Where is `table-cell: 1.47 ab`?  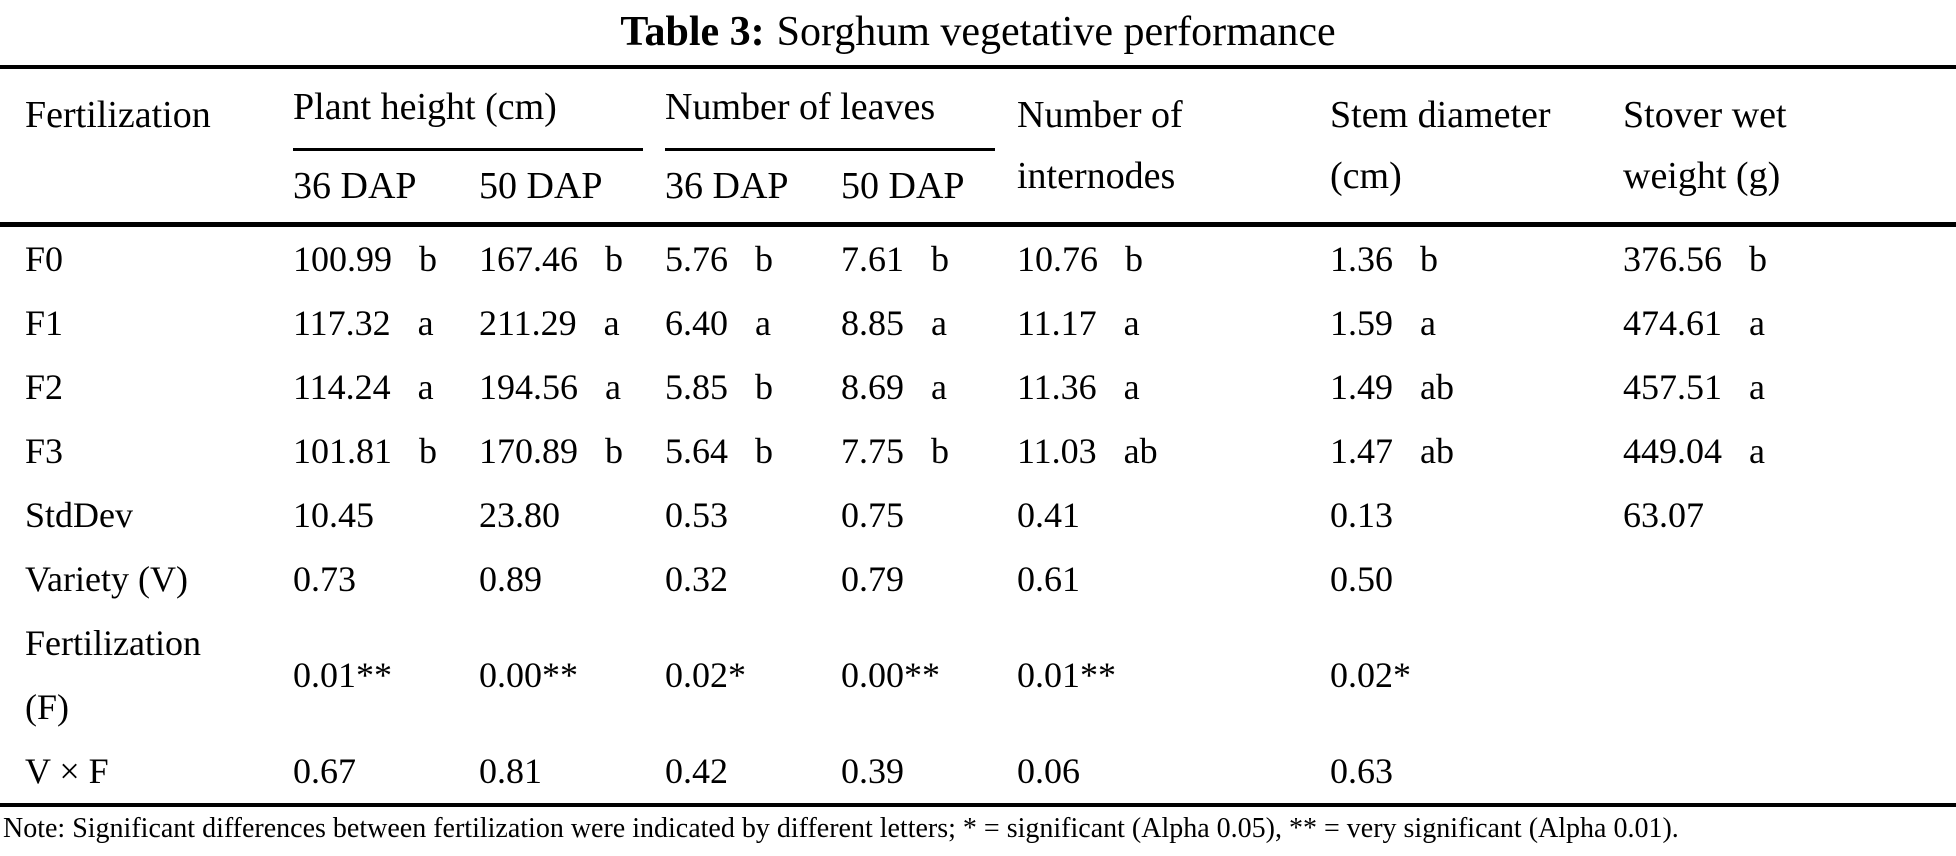 table-cell: 1.47 ab is located at coordinates (1392, 450).